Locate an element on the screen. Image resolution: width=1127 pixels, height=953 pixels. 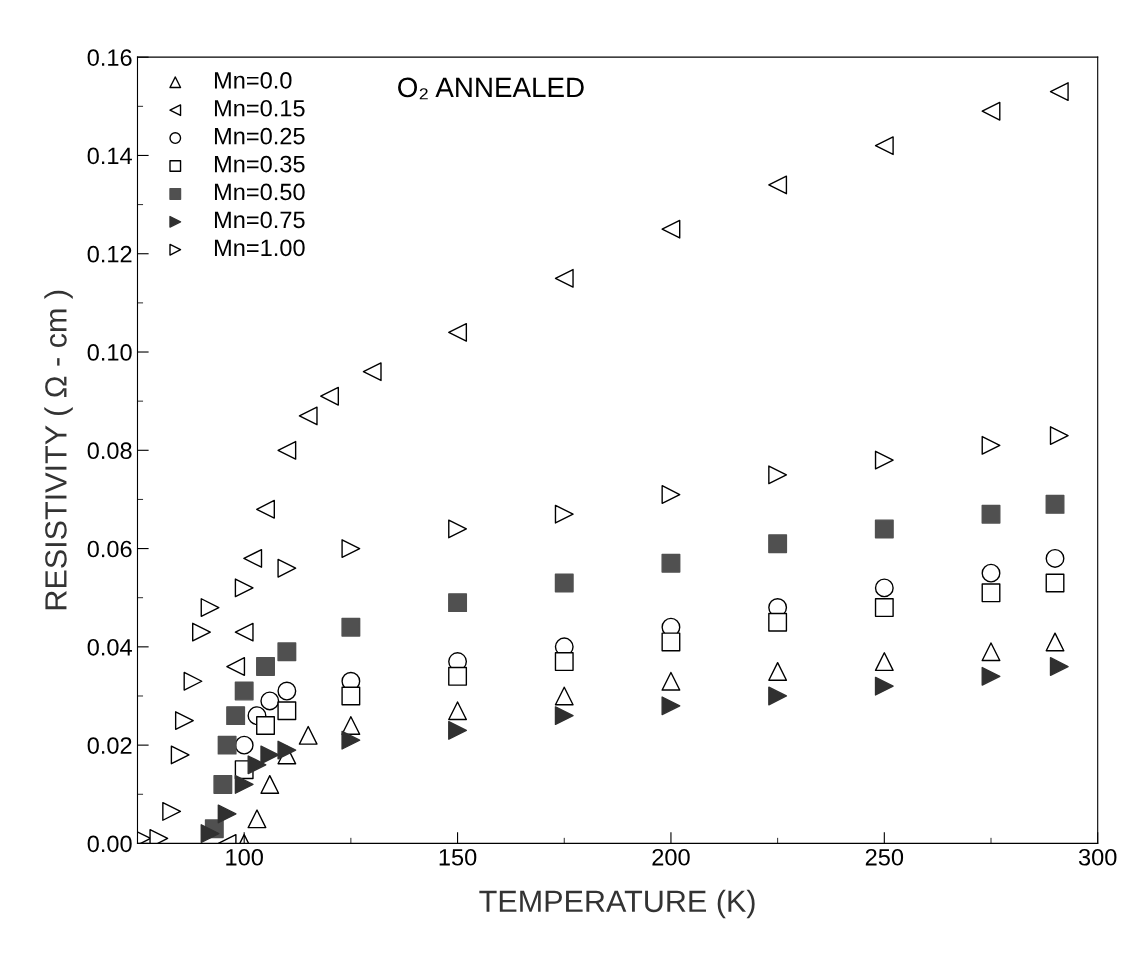
x-tick-label: 100 is located at coordinates (244, 857).